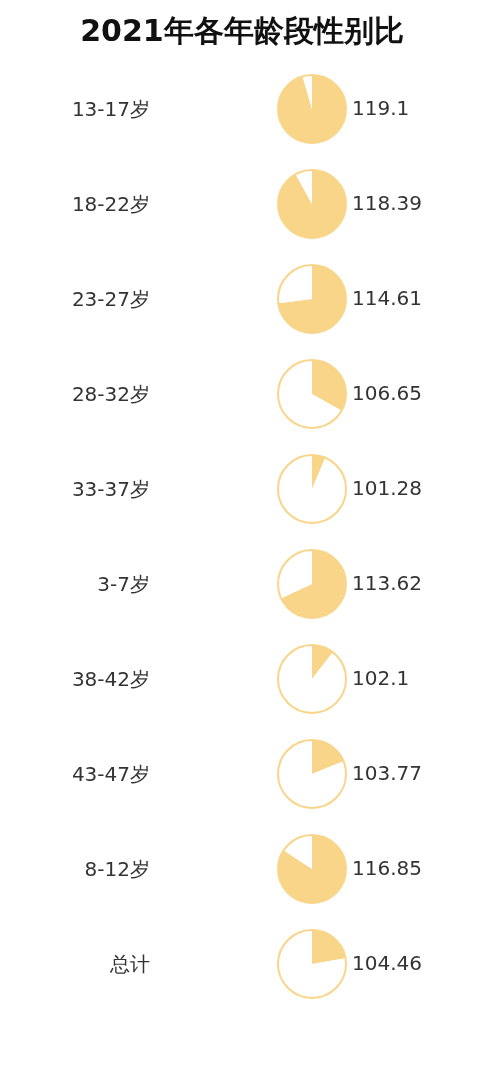  I want to click on category-label: 3-7岁, so click(123, 584).